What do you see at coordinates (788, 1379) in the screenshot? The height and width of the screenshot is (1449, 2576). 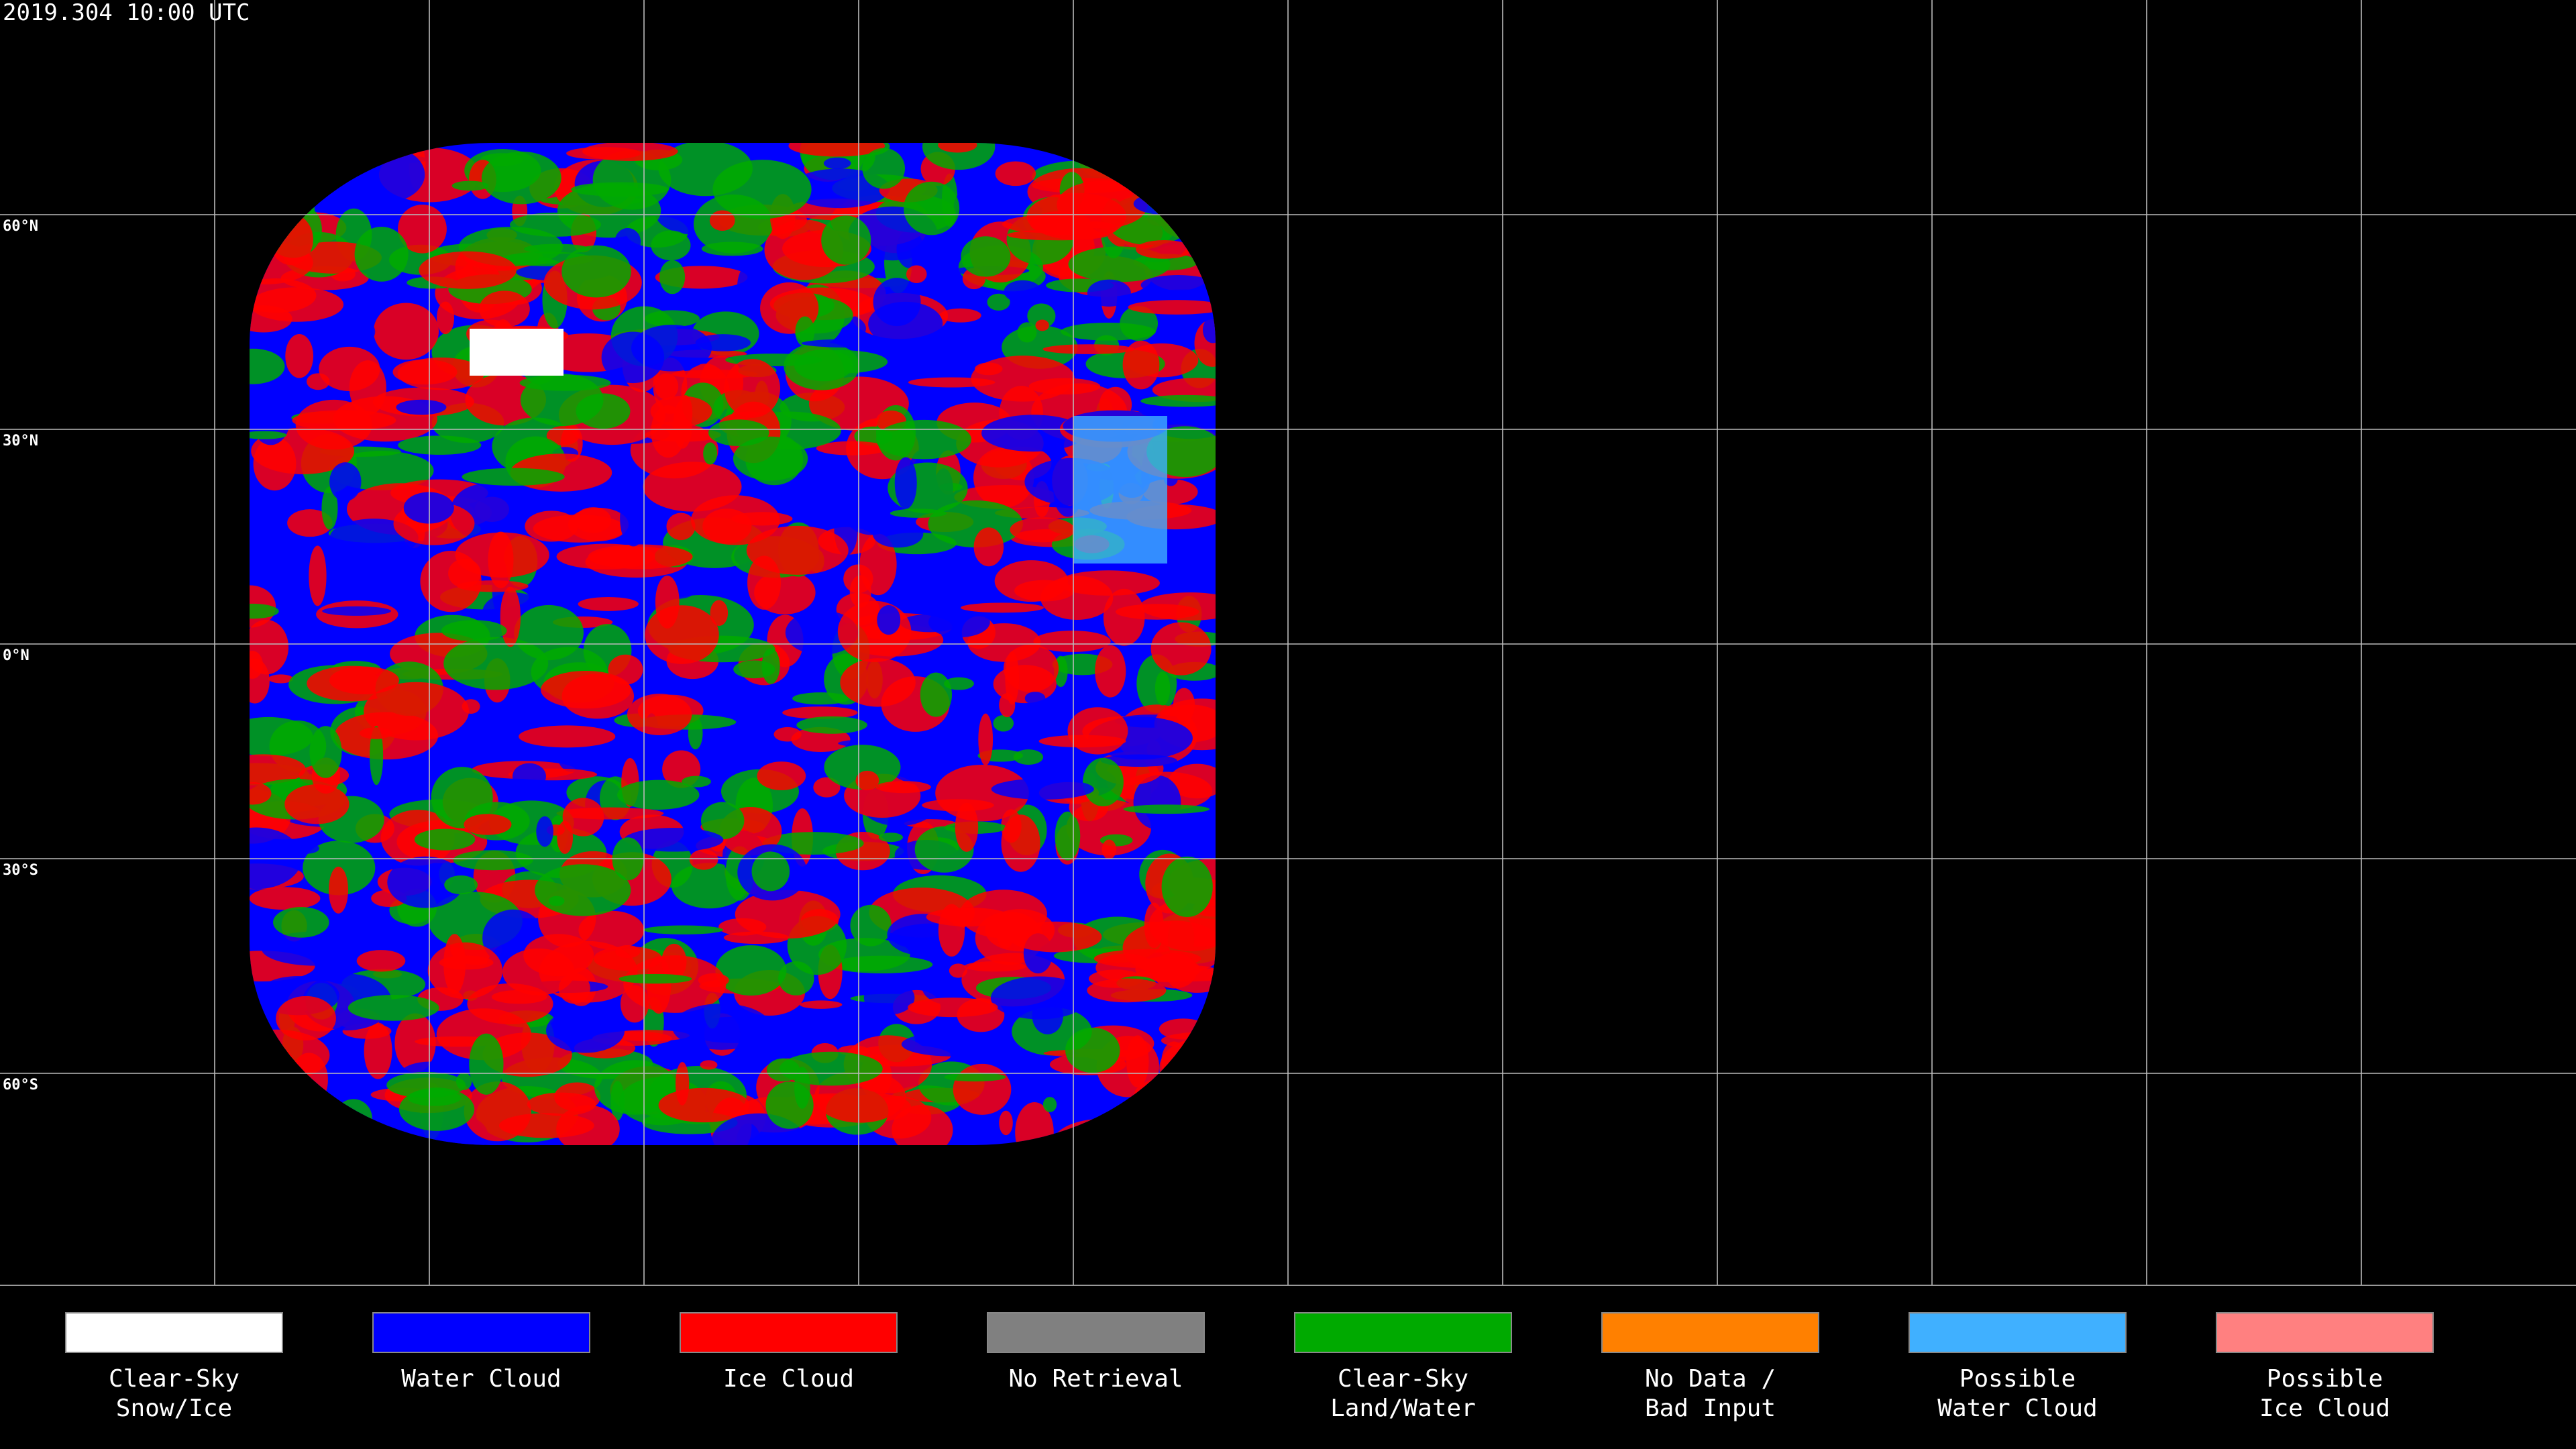 I see `legend-label: Ice Cloud` at bounding box center [788, 1379].